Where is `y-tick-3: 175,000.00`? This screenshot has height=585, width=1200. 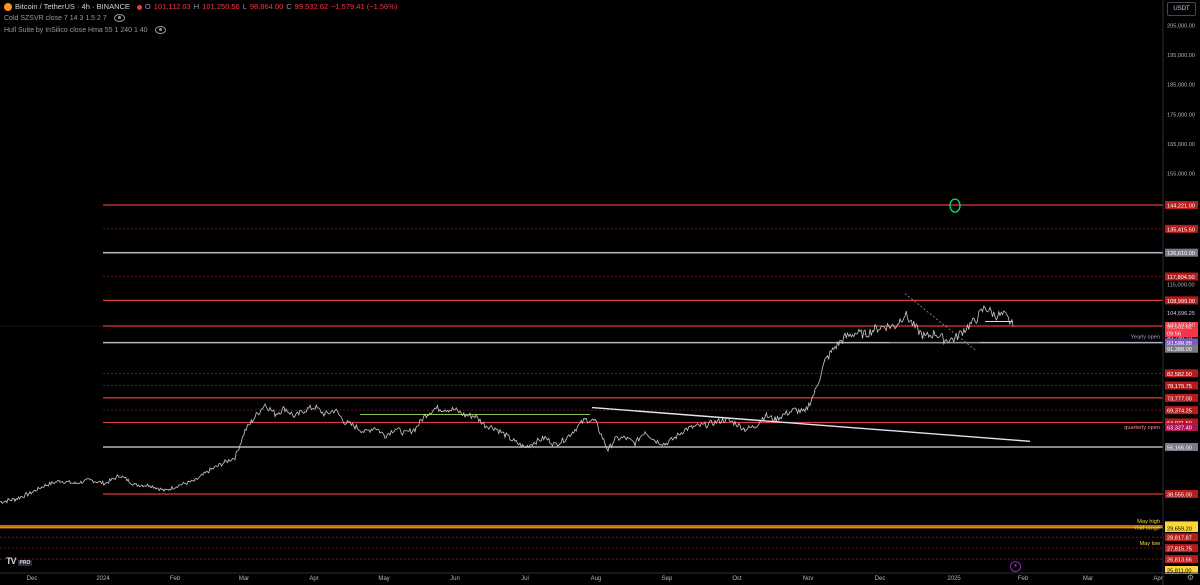 y-tick-3: 175,000.00 is located at coordinates (1181, 115).